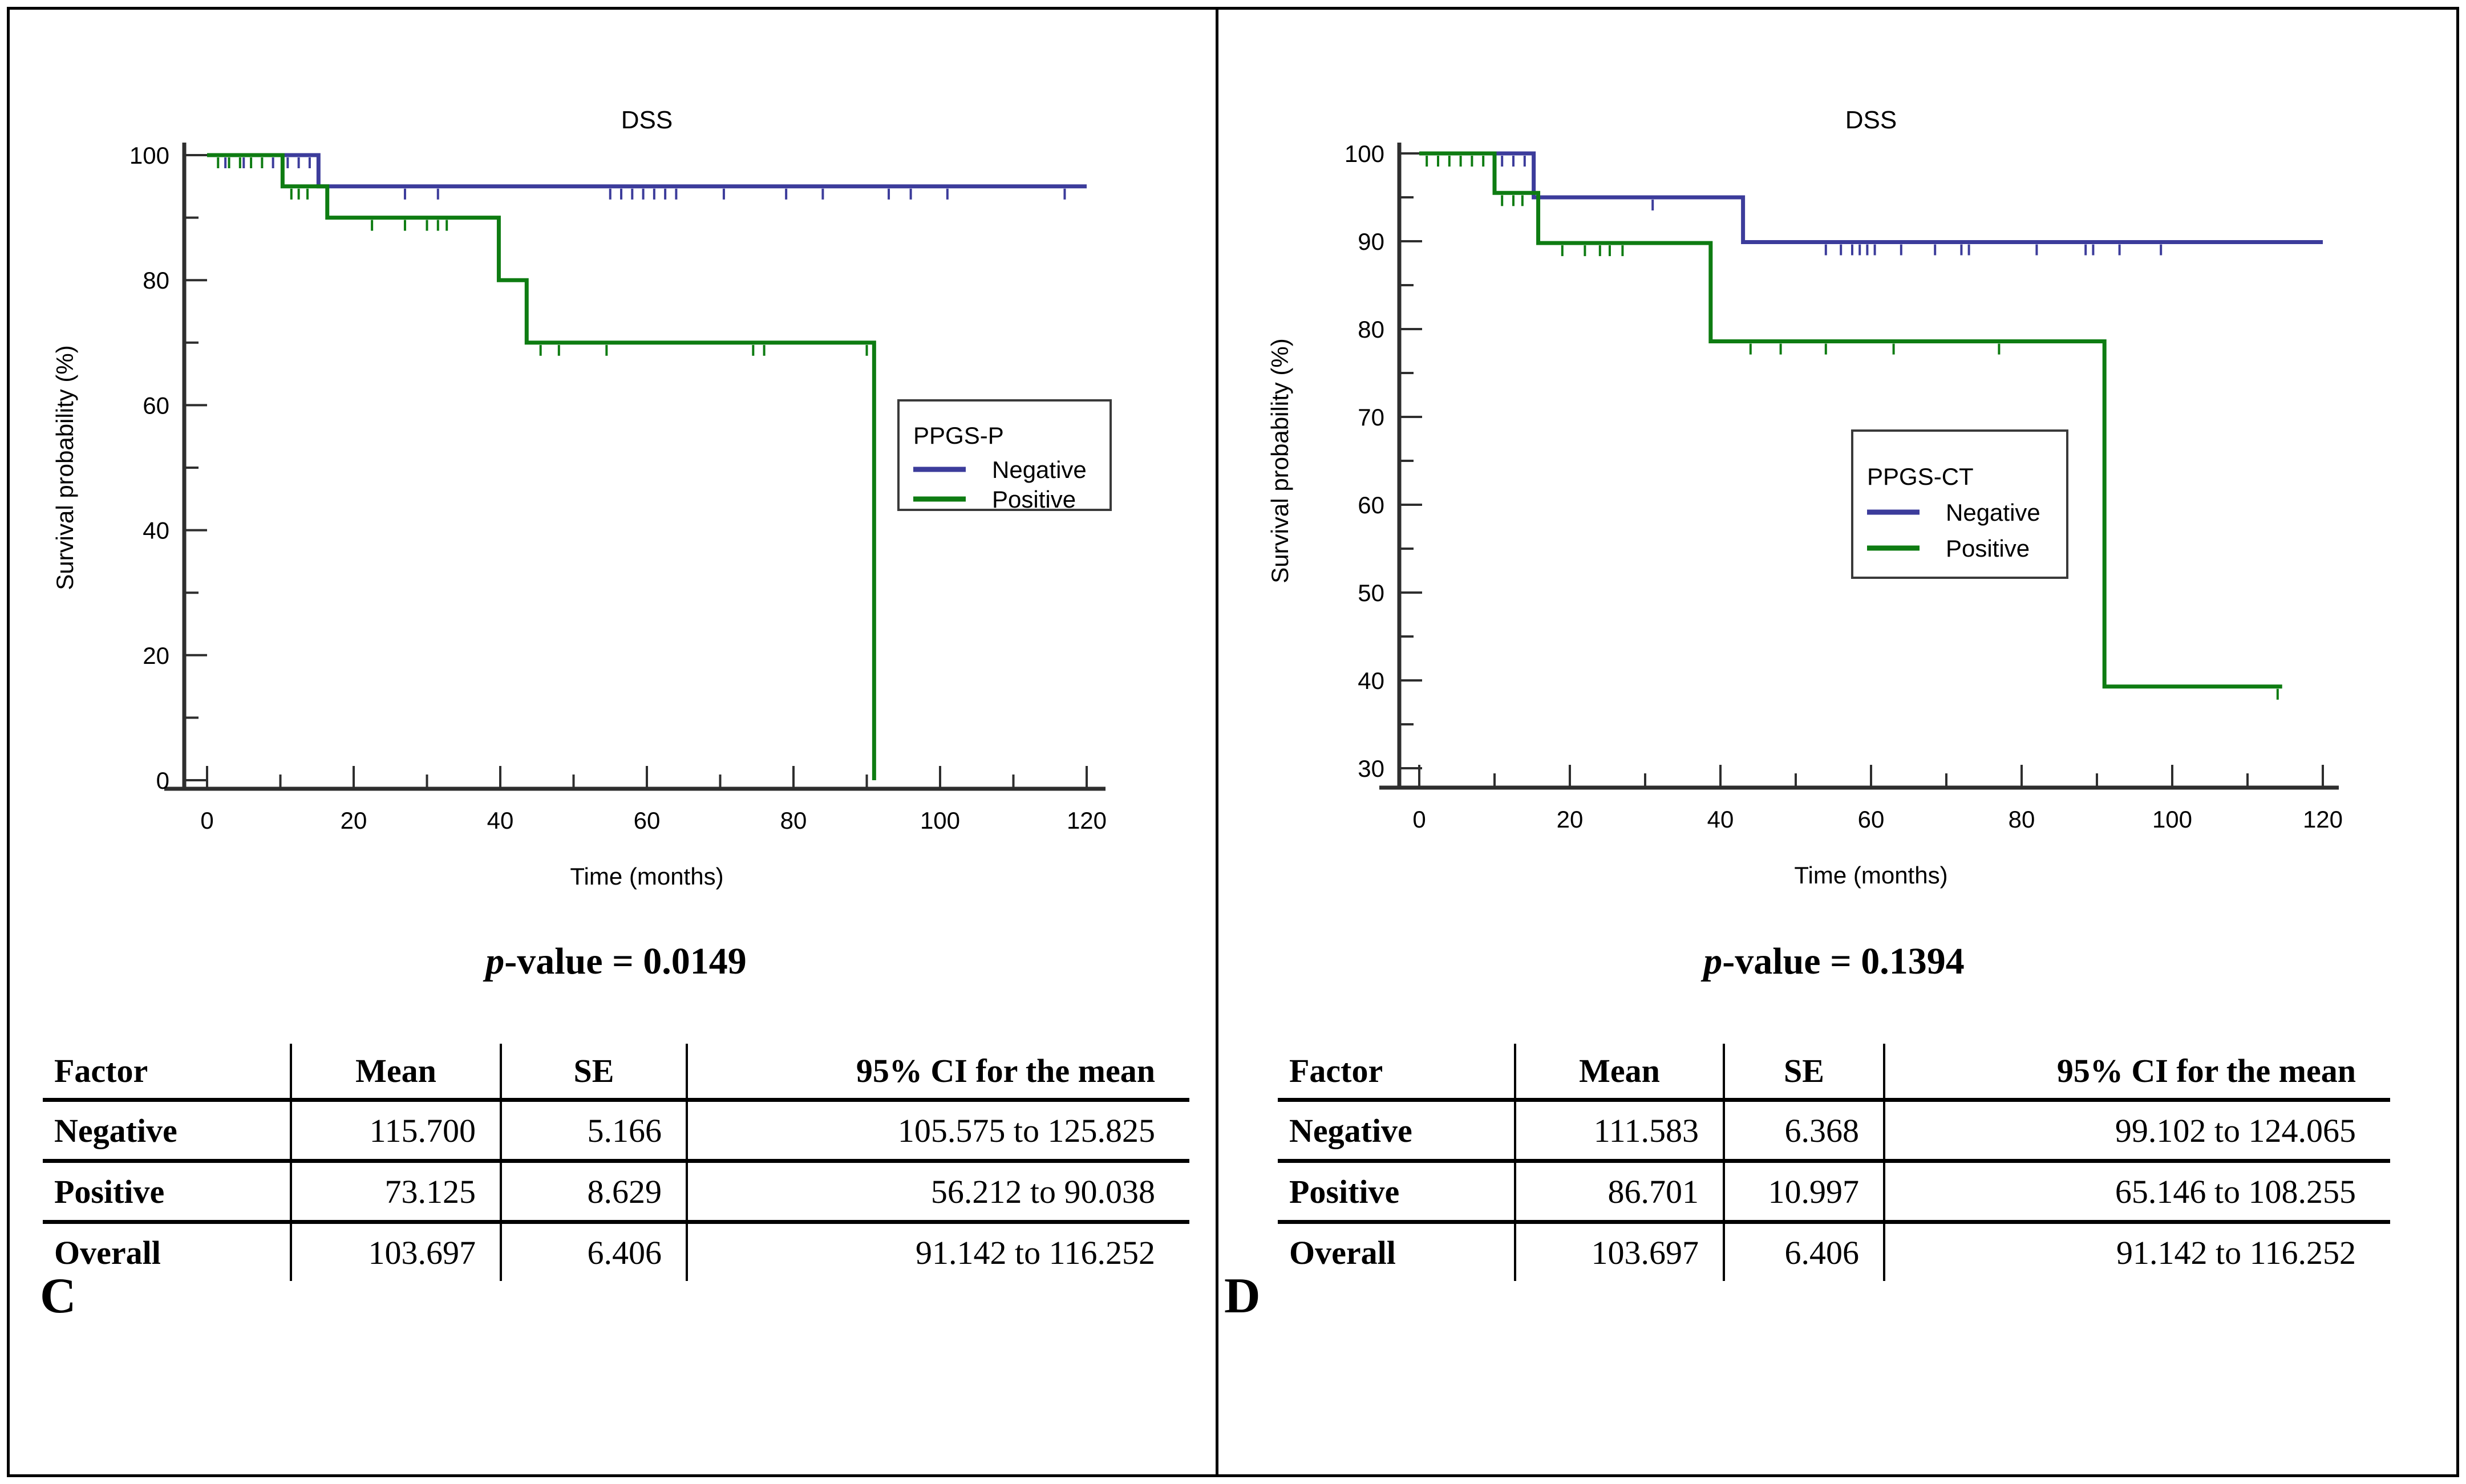 Image resolution: width=2466 pixels, height=1484 pixels. What do you see at coordinates (1803, 1131) in the screenshot?
I see `se-cell: 6.368` at bounding box center [1803, 1131].